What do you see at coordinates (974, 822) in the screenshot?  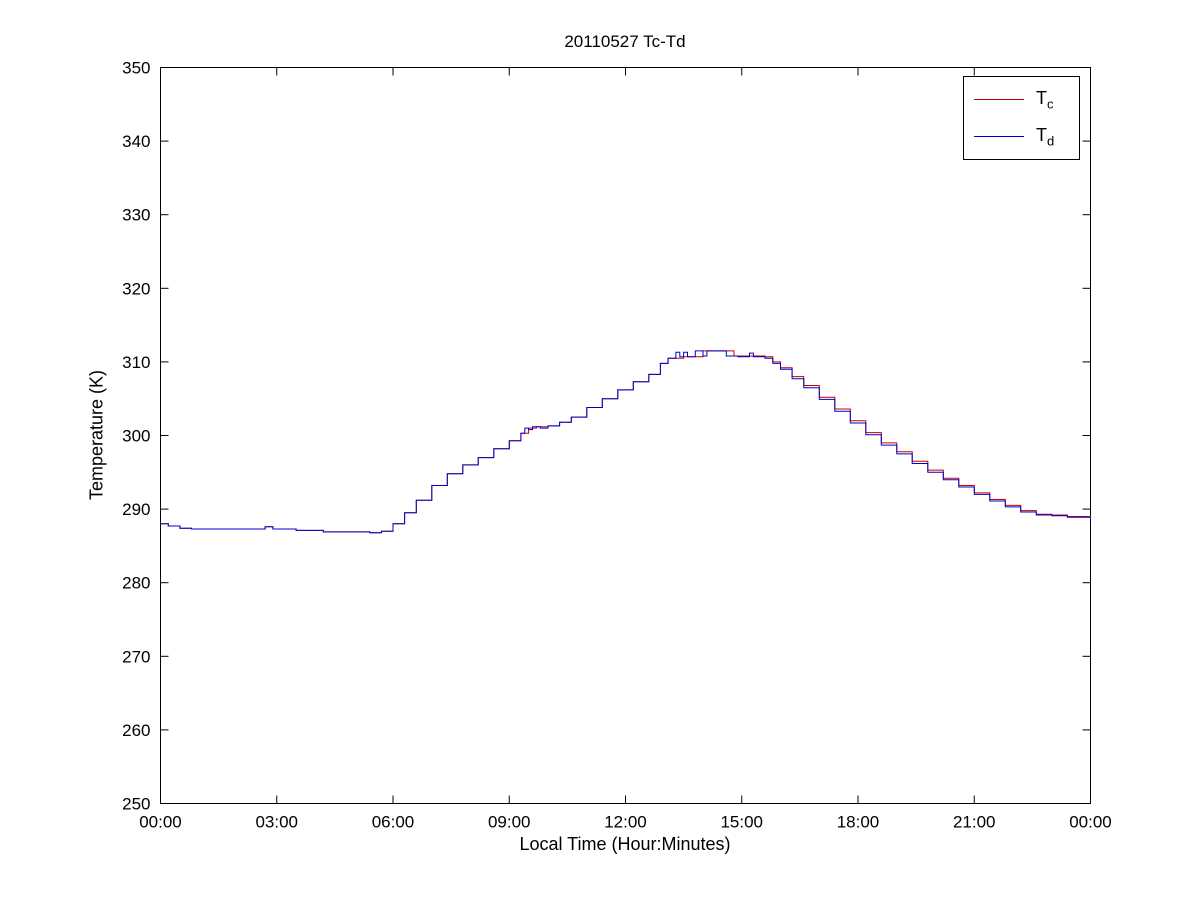 I see `x-tick-label: 21:00` at bounding box center [974, 822].